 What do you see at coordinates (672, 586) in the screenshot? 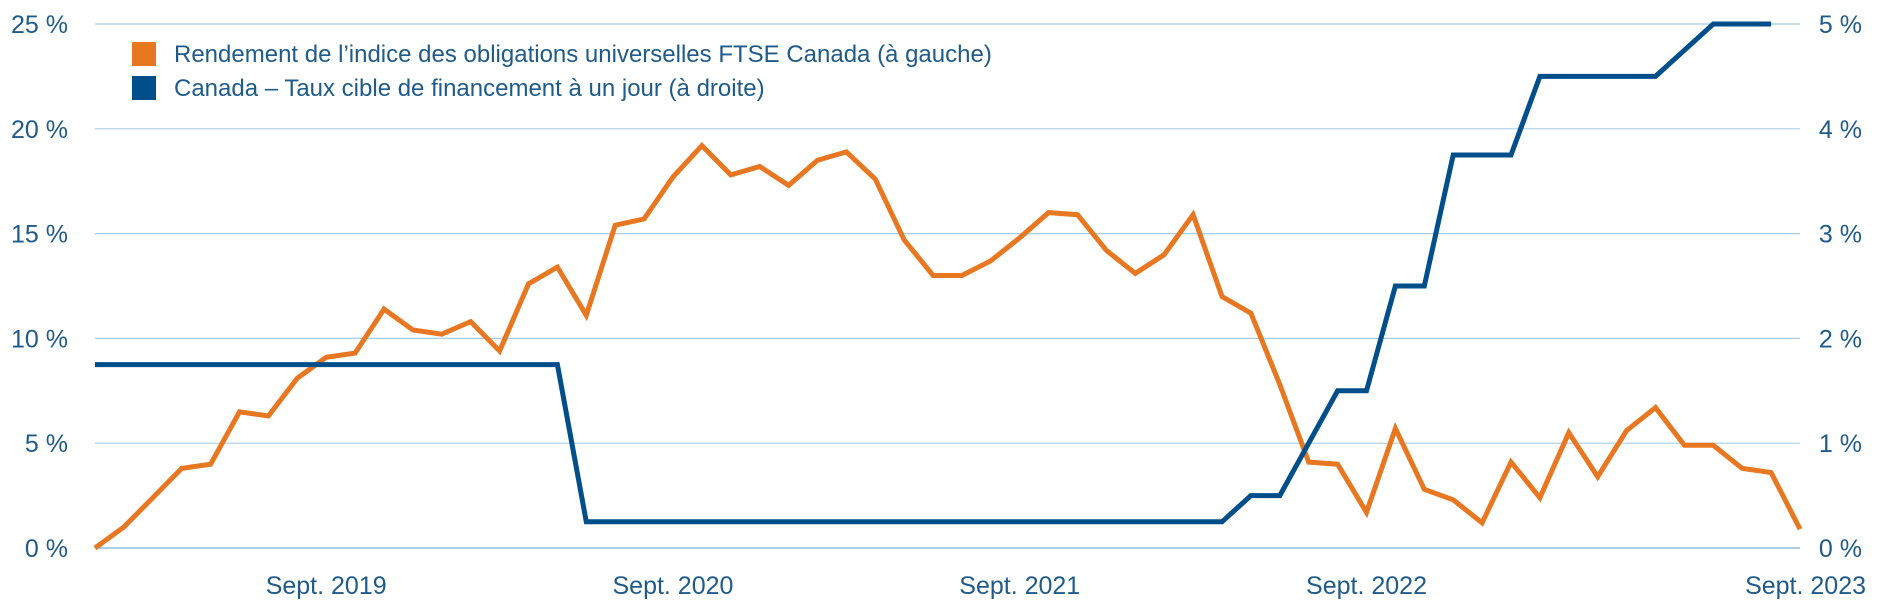
I see `x-tick-label: Sept. 2020` at bounding box center [672, 586].